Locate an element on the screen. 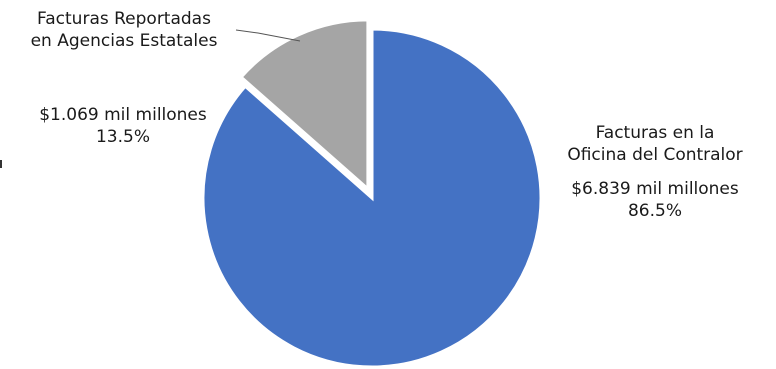  controller-office-percent: 86.5% is located at coordinates (654, 211).